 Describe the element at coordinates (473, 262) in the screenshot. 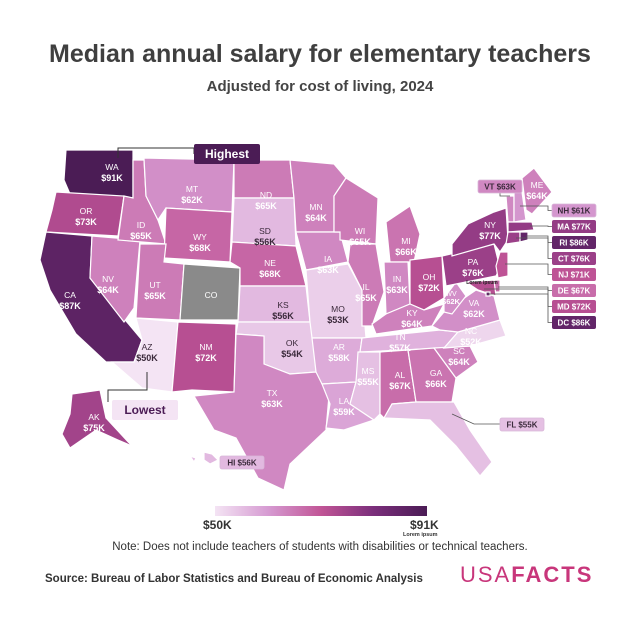

I see `state-abbr-pa: PA` at that location.